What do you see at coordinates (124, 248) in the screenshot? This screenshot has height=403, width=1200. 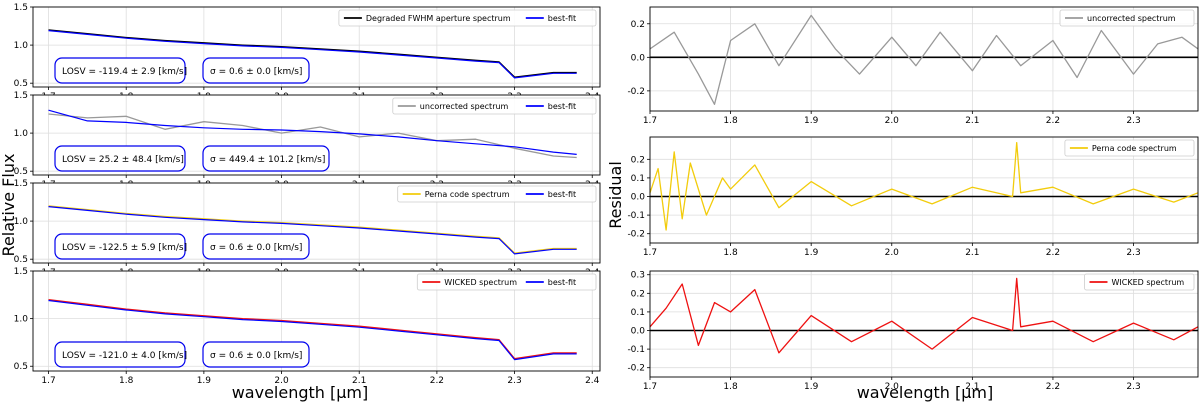 I see `annotation-label: LOSV = -122.5 ± 5.9 [km/s]` at bounding box center [124, 248].